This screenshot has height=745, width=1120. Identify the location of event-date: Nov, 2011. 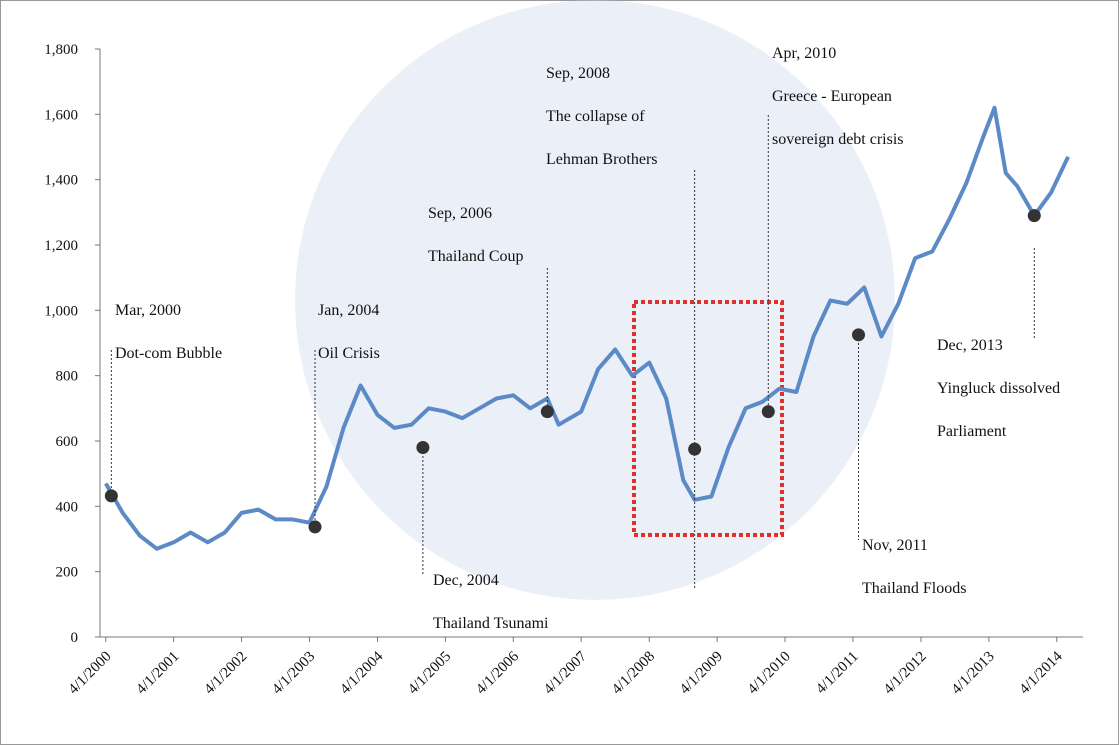
(895, 545).